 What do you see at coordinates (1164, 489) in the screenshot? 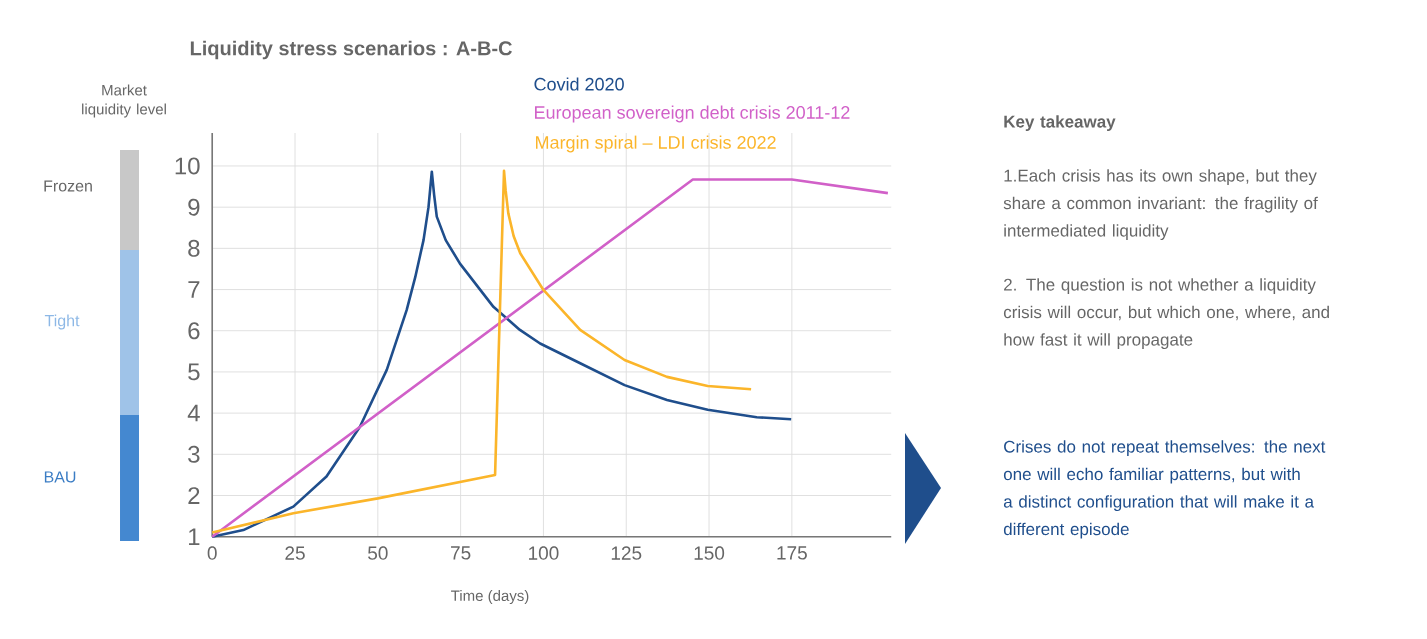
I see `text: Crises do not repeat themselves: the next one will echo familiar patterns, but with a distinct configuration that will make it a different episode` at bounding box center [1164, 489].